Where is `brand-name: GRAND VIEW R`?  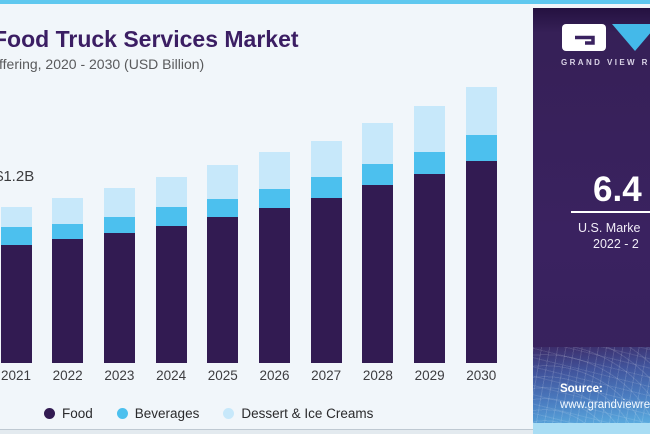 brand-name: GRAND VIEW R is located at coordinates (605, 62).